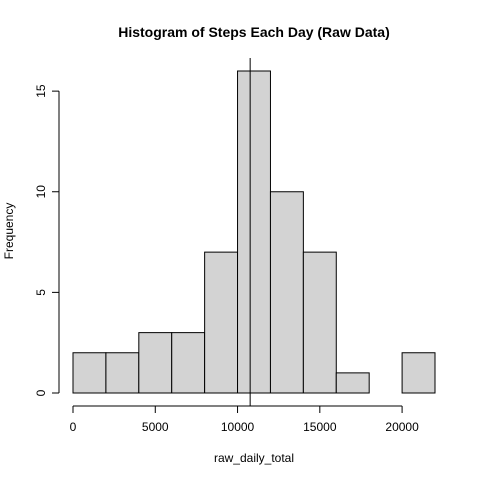 The image size is (480, 480). I want to click on x-tick-label-2: 10000, so click(238, 427).